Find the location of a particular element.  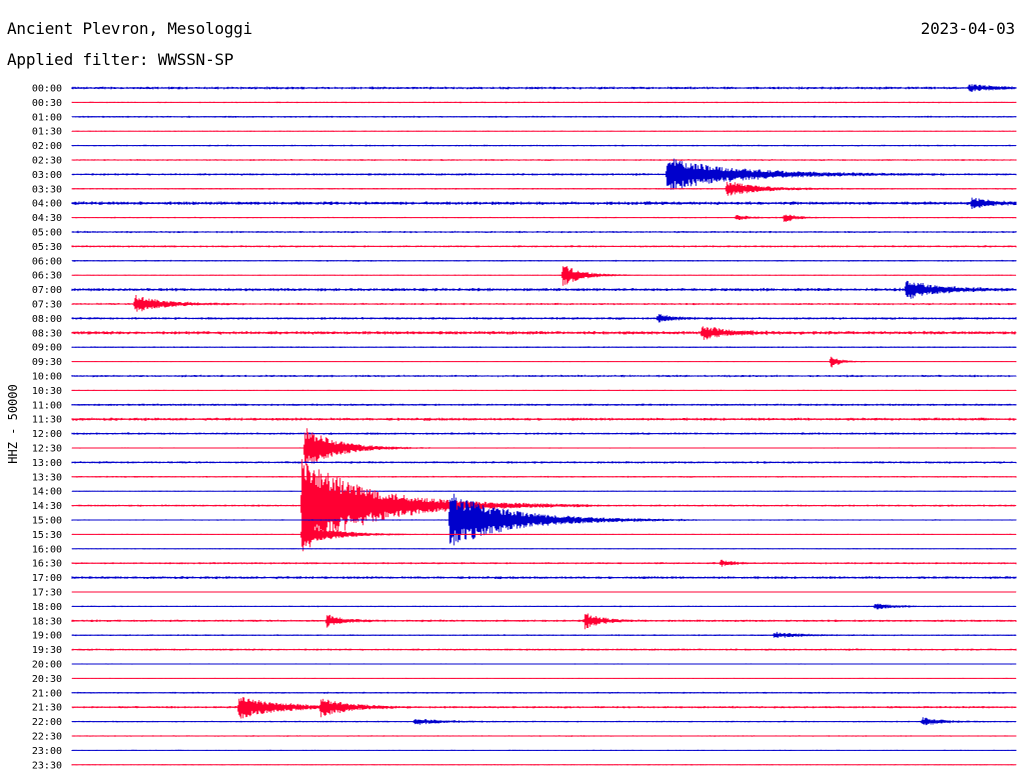

tick-label-1300: 13:00 is located at coordinates (47, 463).